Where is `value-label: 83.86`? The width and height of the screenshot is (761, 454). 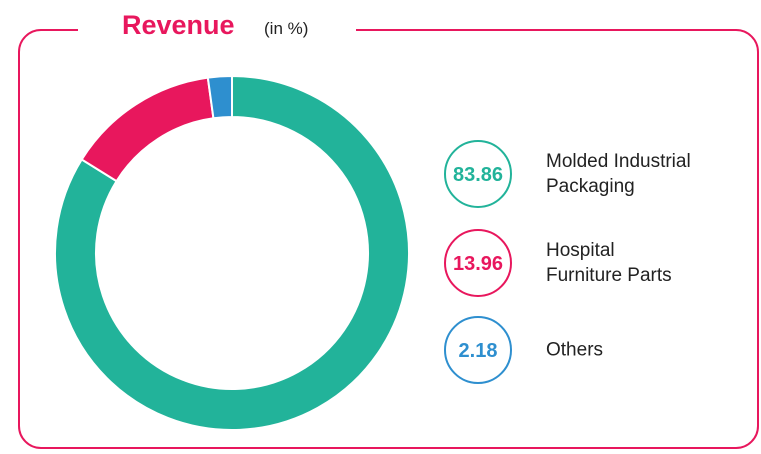
value-label: 83.86 is located at coordinates (478, 175).